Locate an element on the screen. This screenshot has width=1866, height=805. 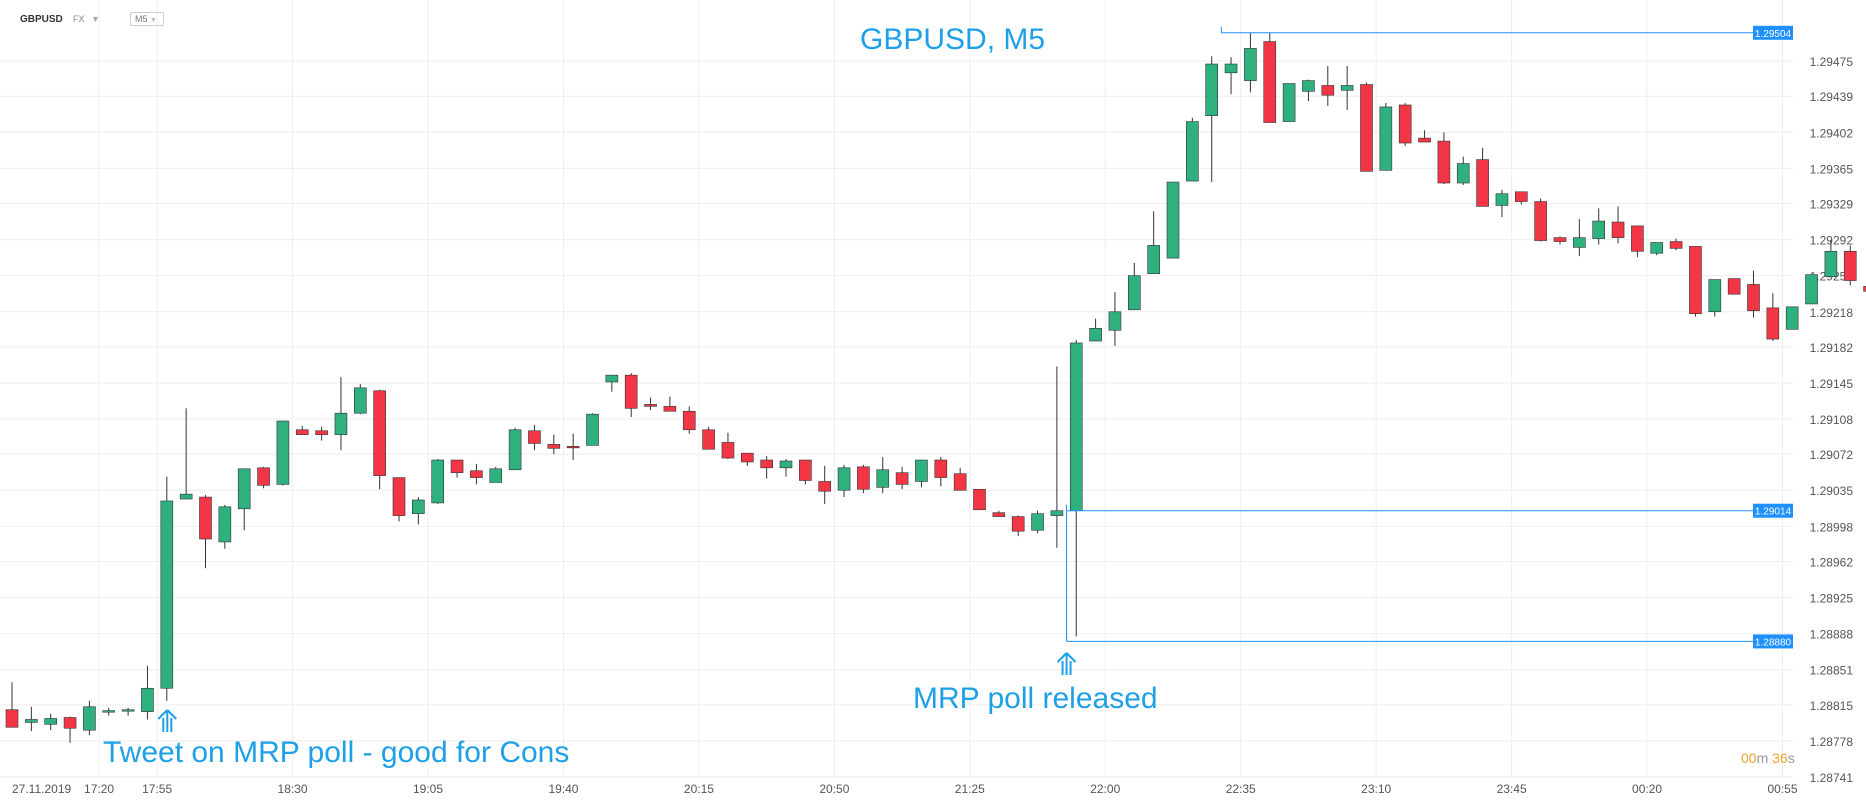
y-tick-label: 1.28962 is located at coordinates (1832, 562).